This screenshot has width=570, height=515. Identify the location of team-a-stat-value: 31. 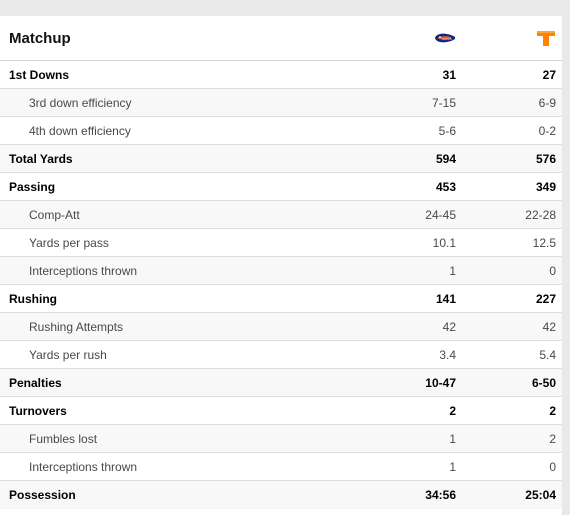
(449, 74).